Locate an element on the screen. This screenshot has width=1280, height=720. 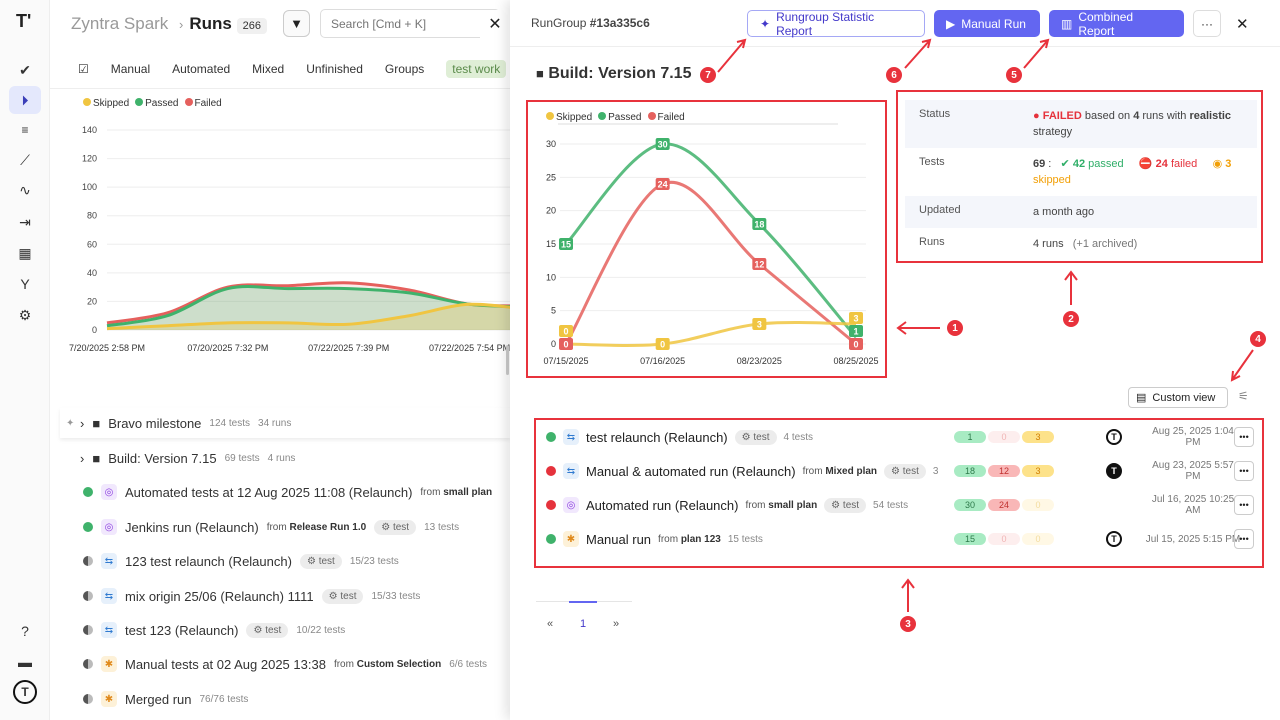
pulse-icon: ∿ is located at coordinates (25, 189).